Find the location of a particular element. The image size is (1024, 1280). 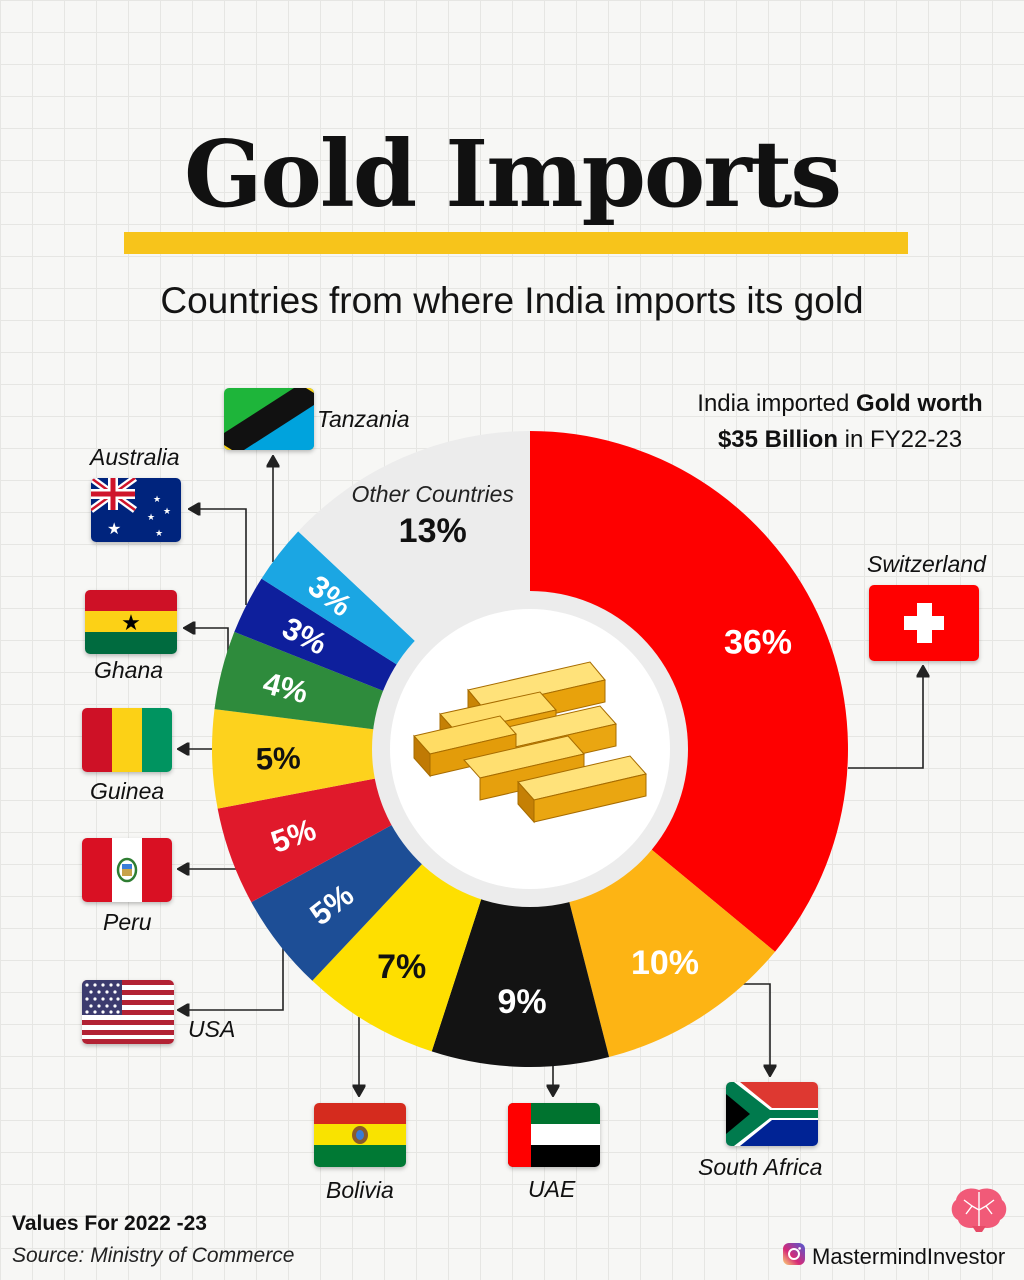

label-peru: Peru is located at coordinates (127, 922).